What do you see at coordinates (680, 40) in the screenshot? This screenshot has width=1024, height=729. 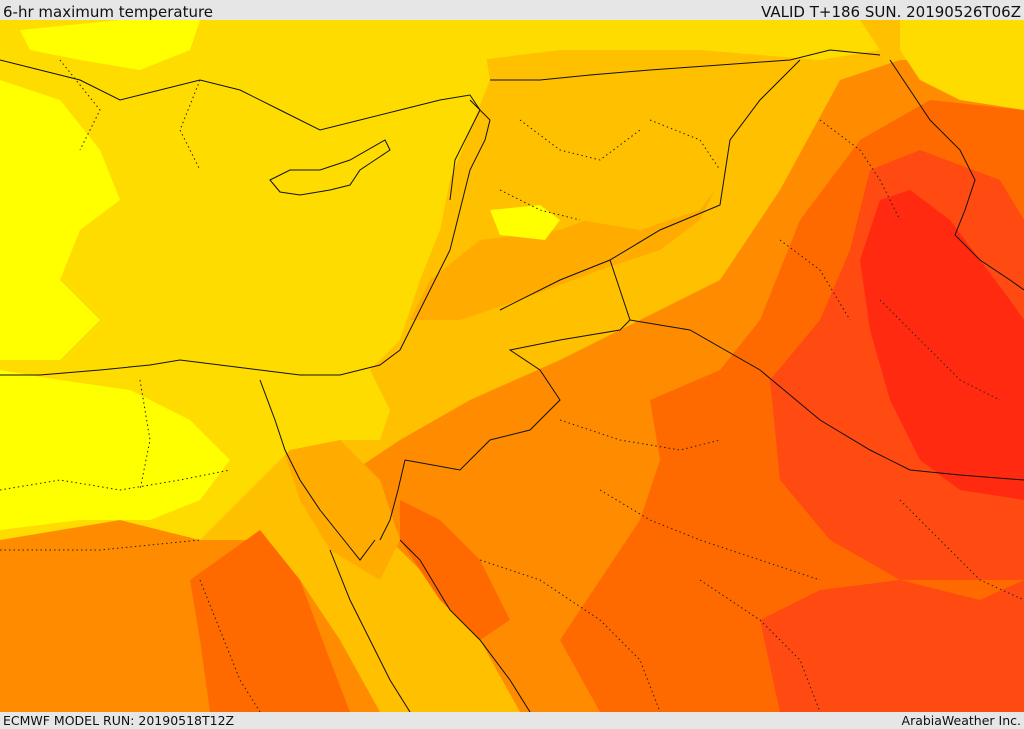 I see `fill-gold-north` at bounding box center [680, 40].